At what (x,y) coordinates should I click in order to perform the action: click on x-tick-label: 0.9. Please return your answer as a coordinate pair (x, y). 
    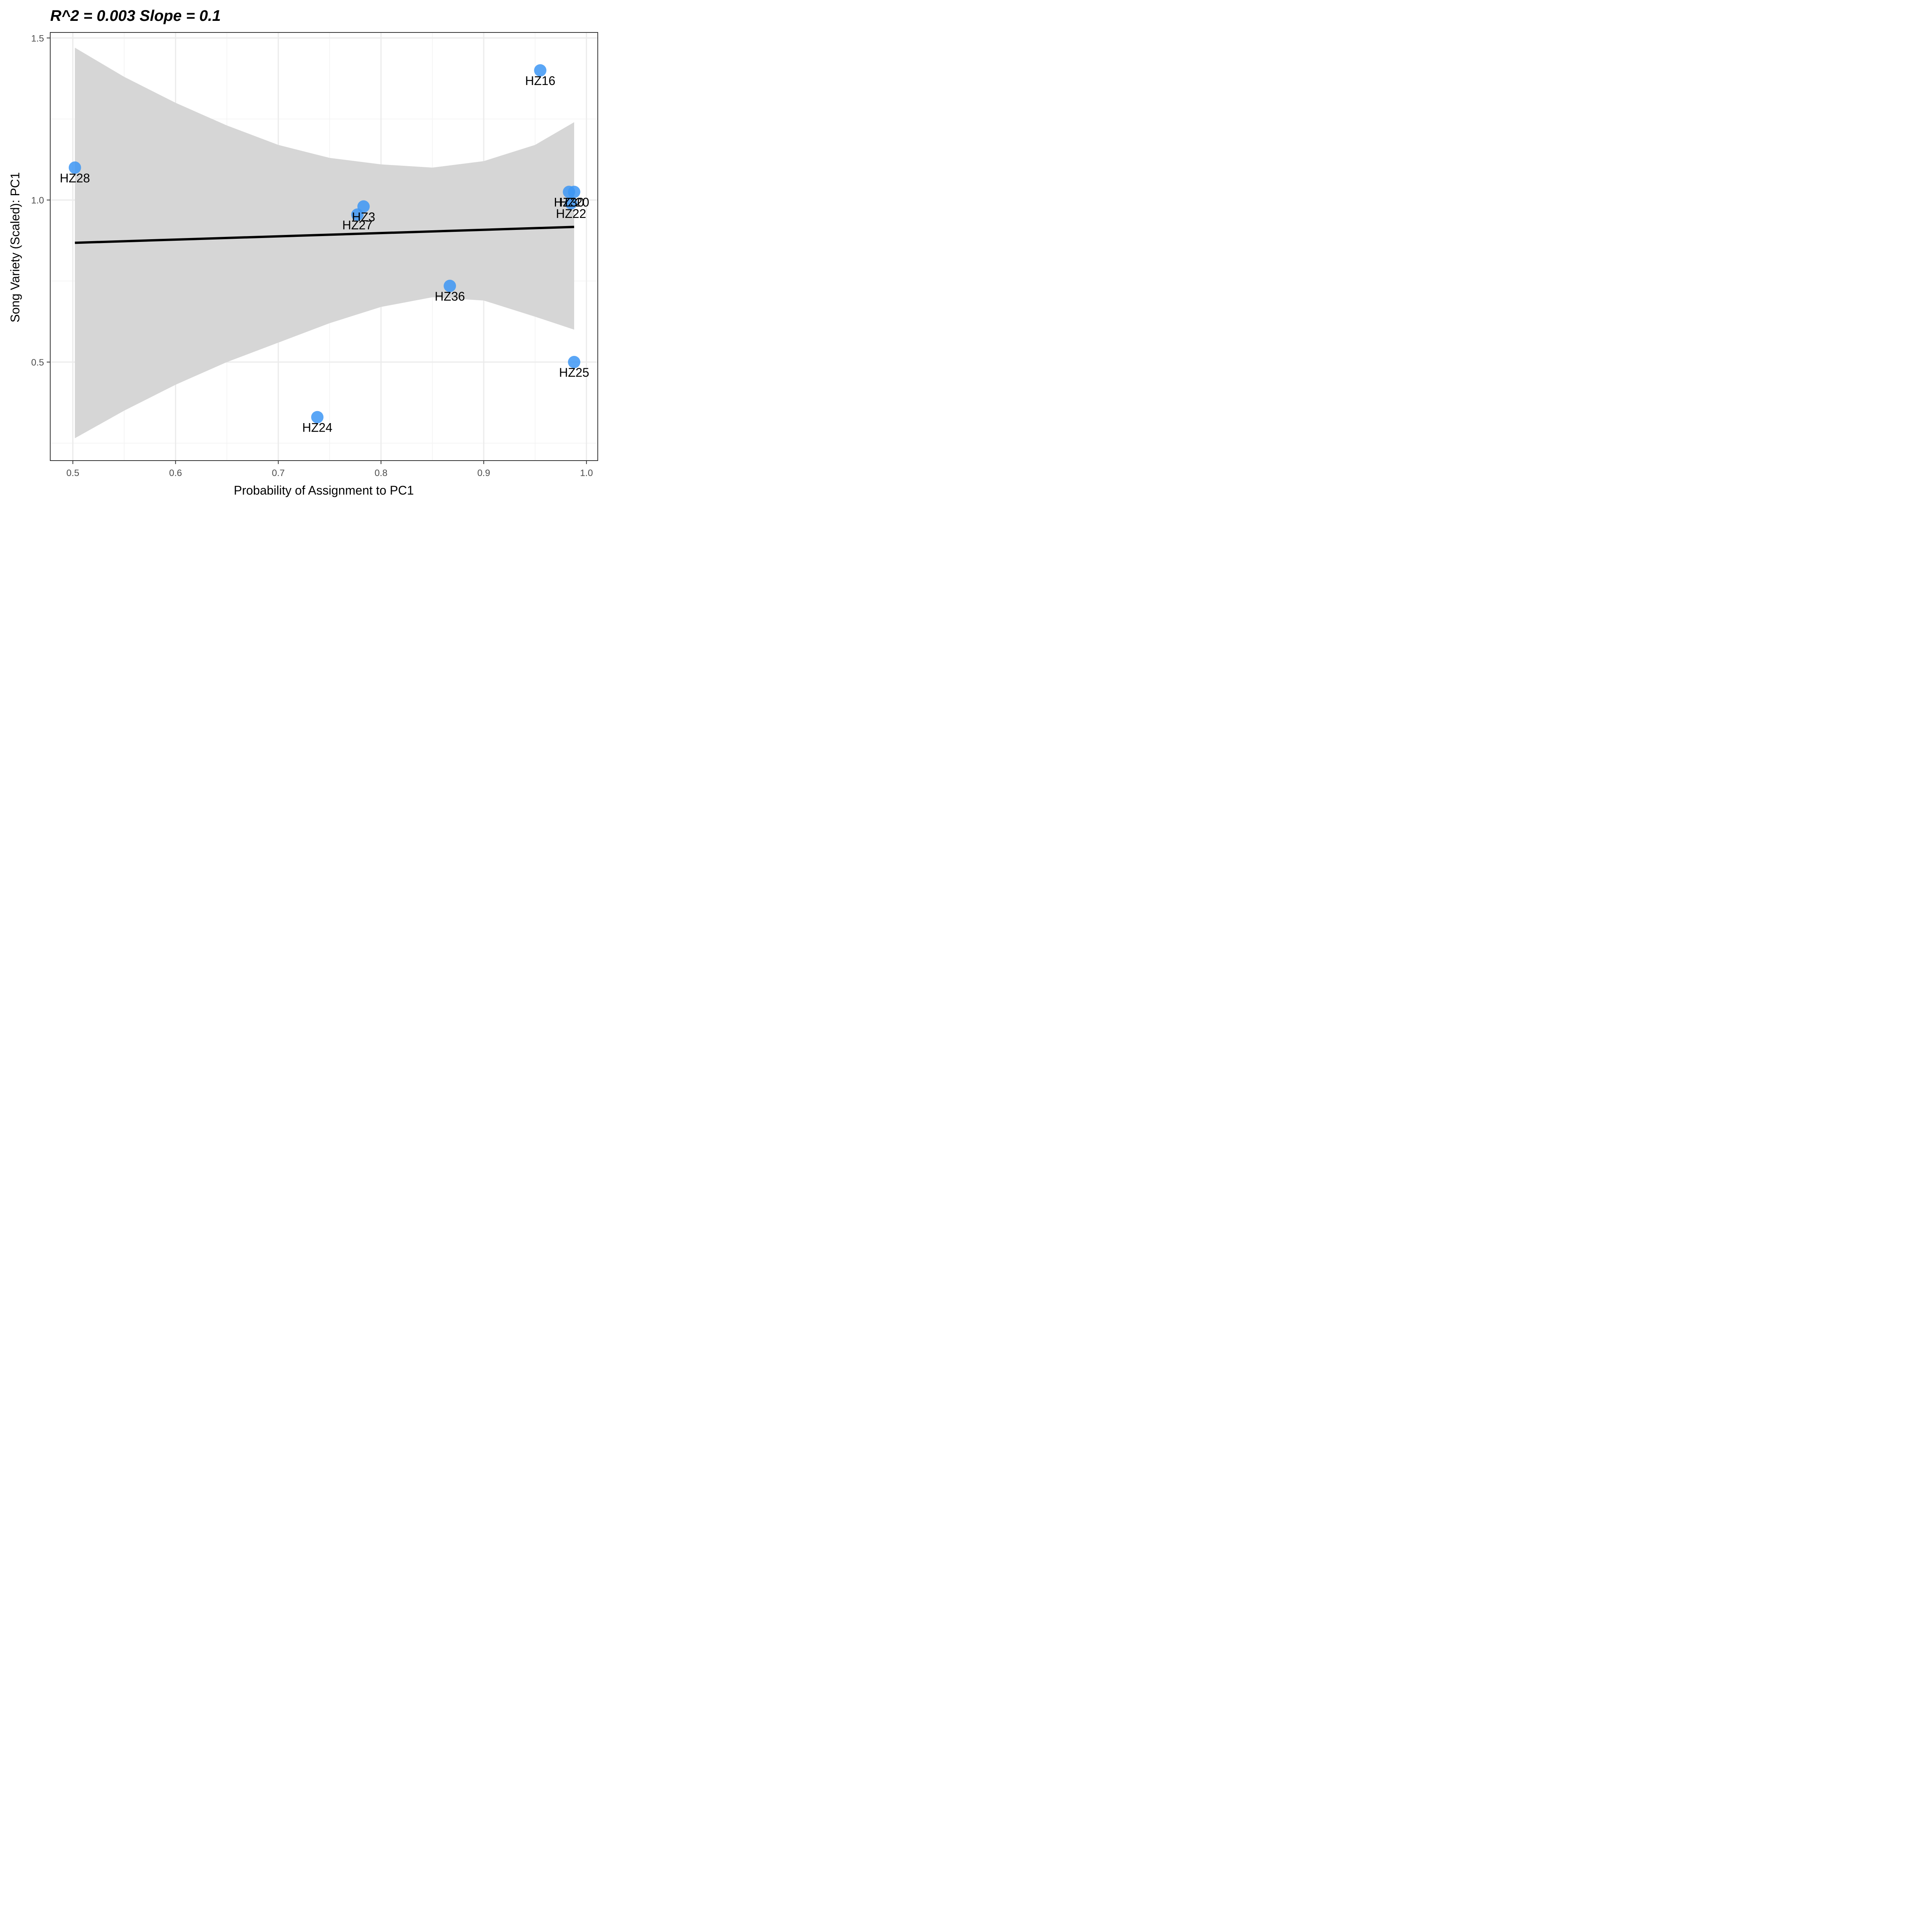
    Looking at the image, I should click on (484, 473).